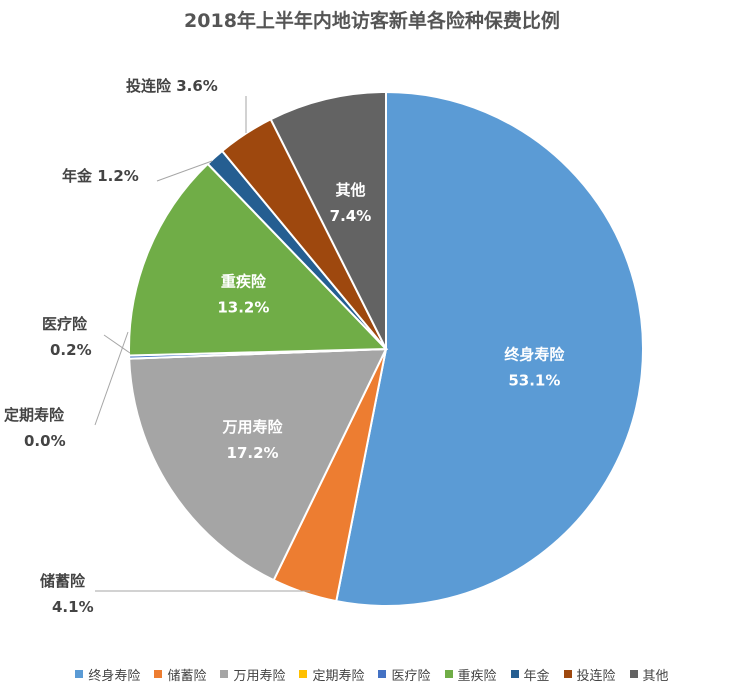 The width and height of the screenshot is (744, 687). Describe the element at coordinates (536, 676) in the screenshot. I see `legend-label: 年金` at that location.